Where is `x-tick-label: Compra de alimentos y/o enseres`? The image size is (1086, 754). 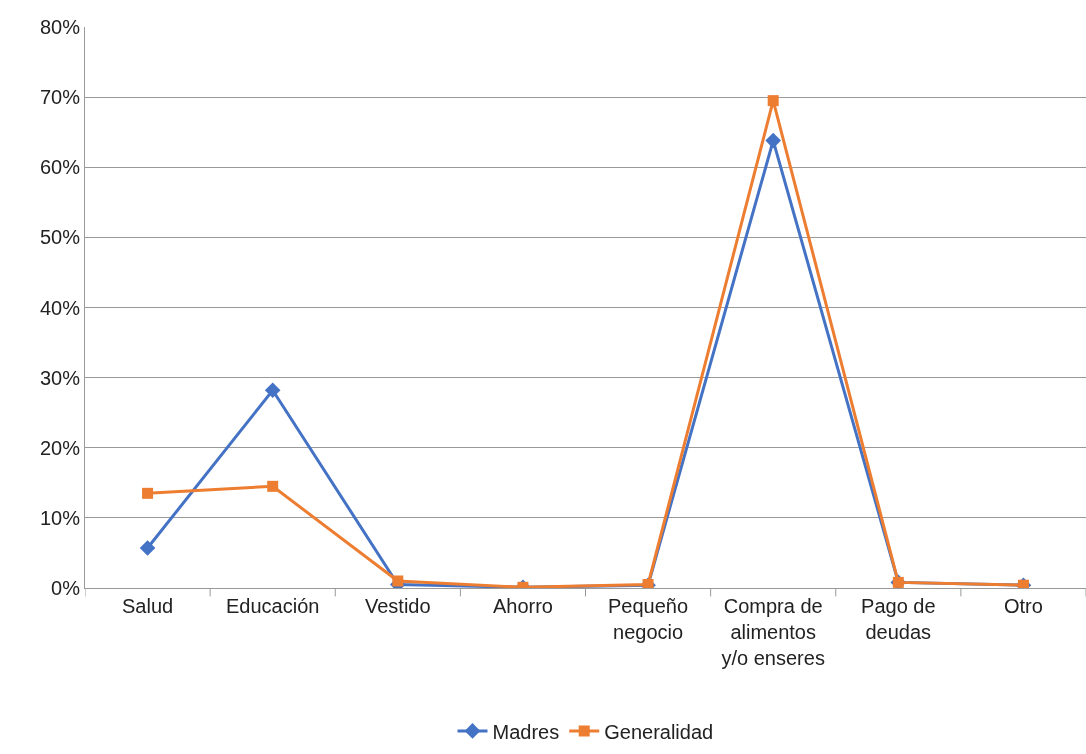 x-tick-label: Compra de alimentos y/o enseres is located at coordinates (773, 632).